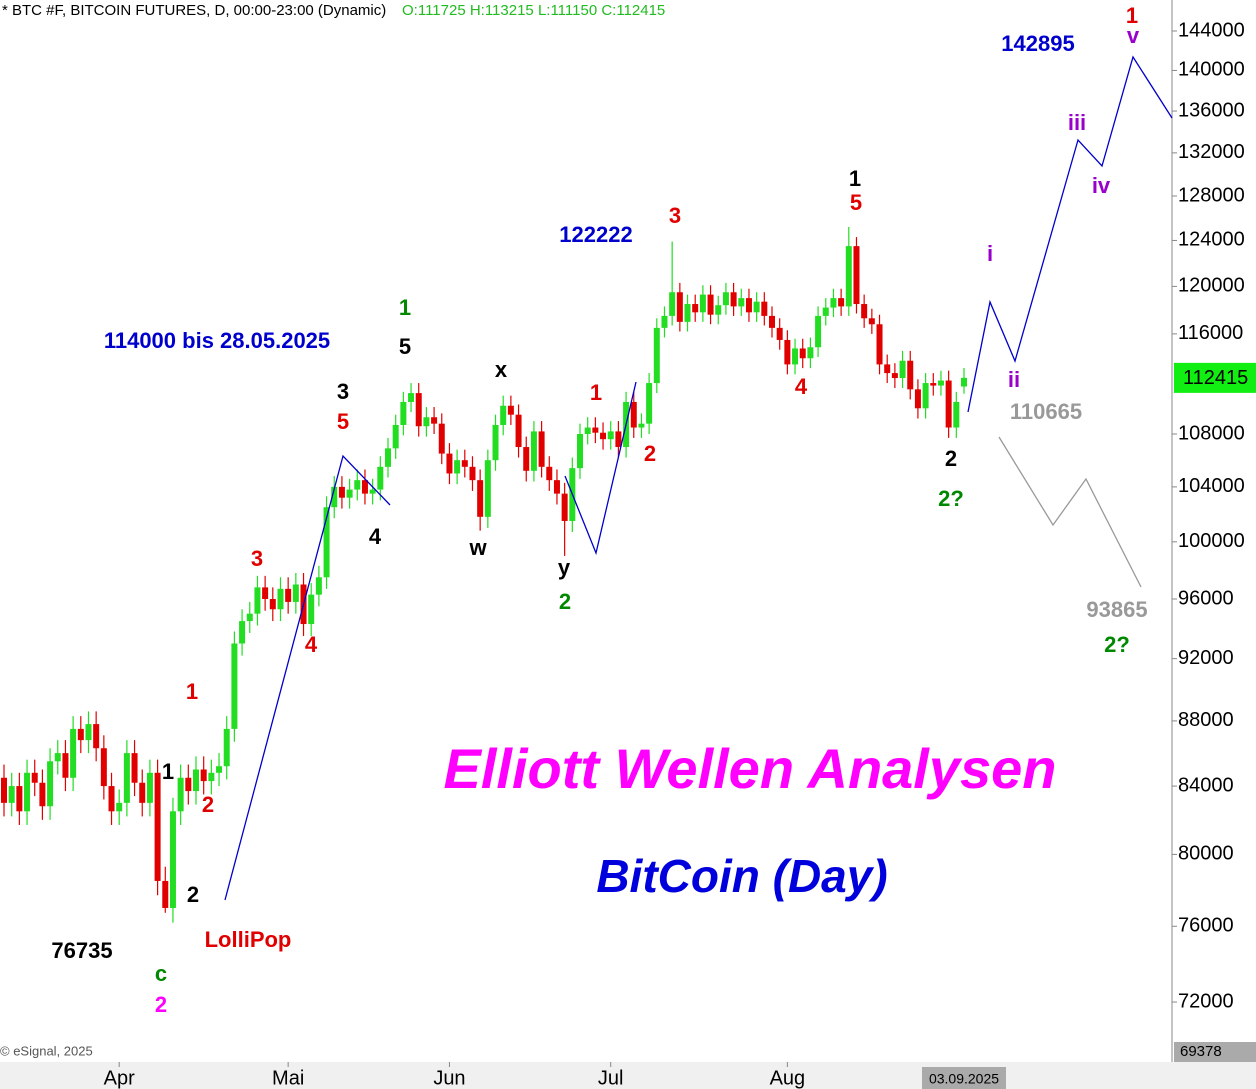 The height and width of the screenshot is (1089, 1256). Describe the element at coordinates (477, 547) in the screenshot. I see `annotation: w` at that location.